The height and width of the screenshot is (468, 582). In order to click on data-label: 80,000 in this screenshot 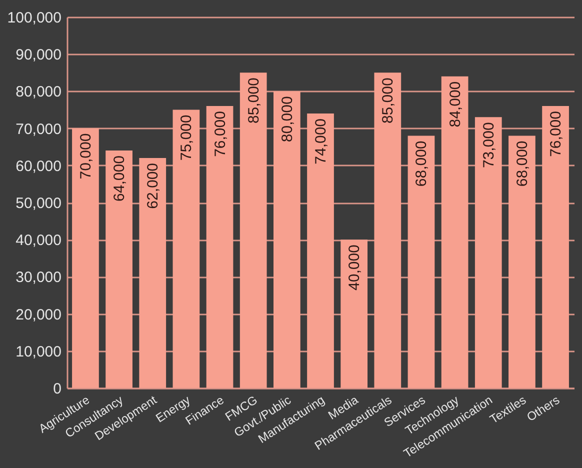, I will do `click(287, 119)`.